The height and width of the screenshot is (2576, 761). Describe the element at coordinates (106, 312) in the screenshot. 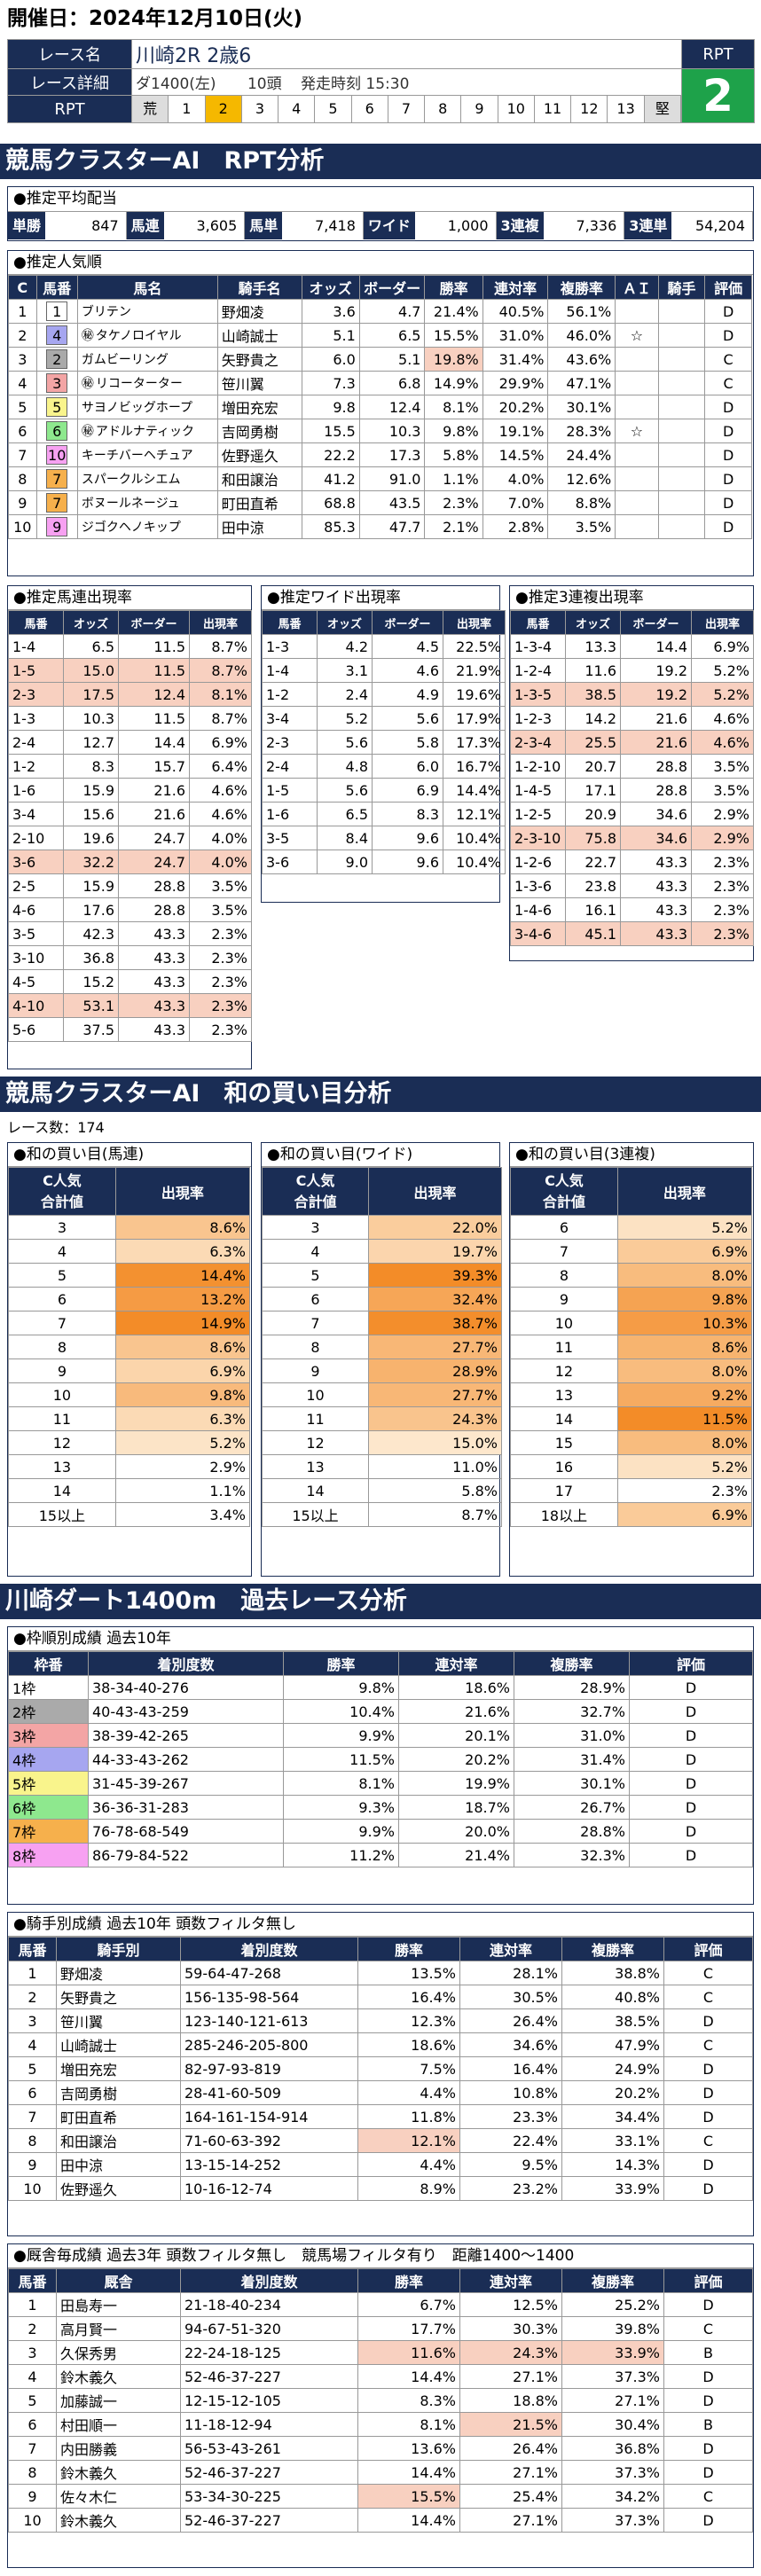

I see `horse-name-text: ブリテン` at that location.